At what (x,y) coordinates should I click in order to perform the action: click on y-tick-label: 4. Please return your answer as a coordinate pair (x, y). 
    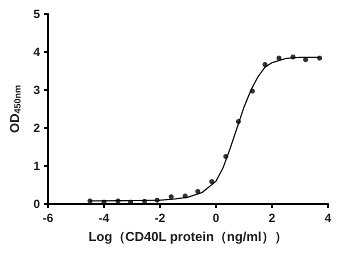
    Looking at the image, I should click on (36, 52).